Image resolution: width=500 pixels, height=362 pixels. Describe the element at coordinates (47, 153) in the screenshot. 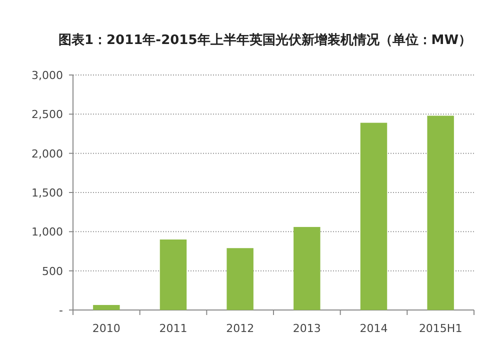

I see `y-tick-label: 2,000` at that location.